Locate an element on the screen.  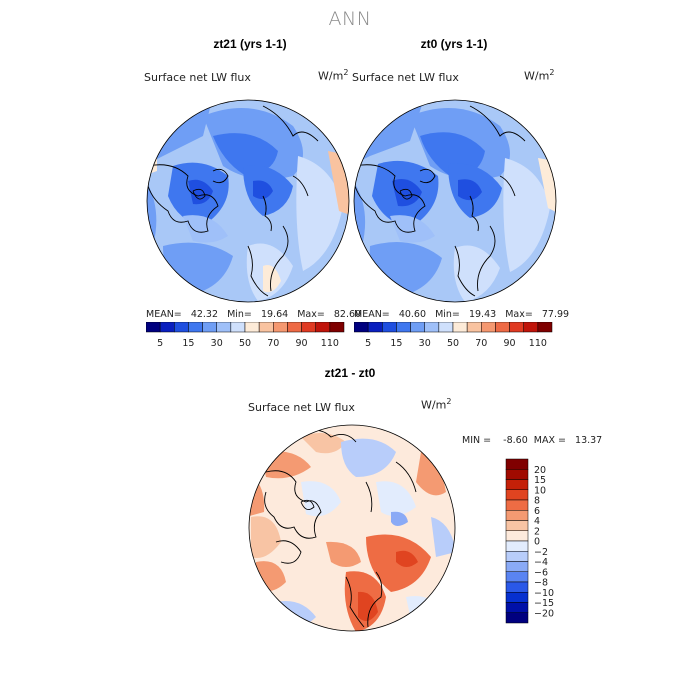
panel3-map-border is located at coordinates (352, 528).